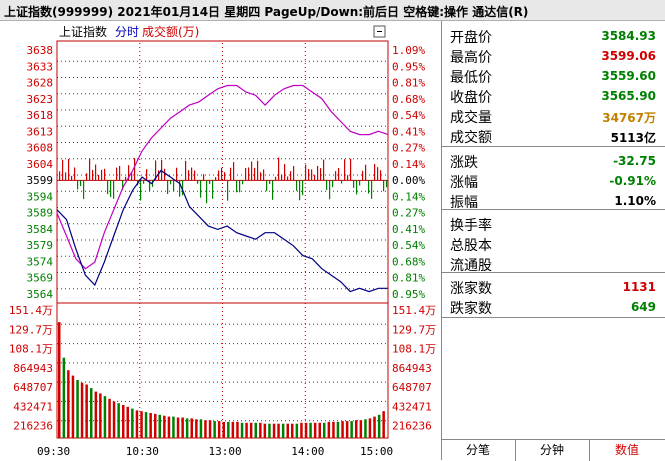  I want to click on price-tick-left: 3569, so click(40, 278).